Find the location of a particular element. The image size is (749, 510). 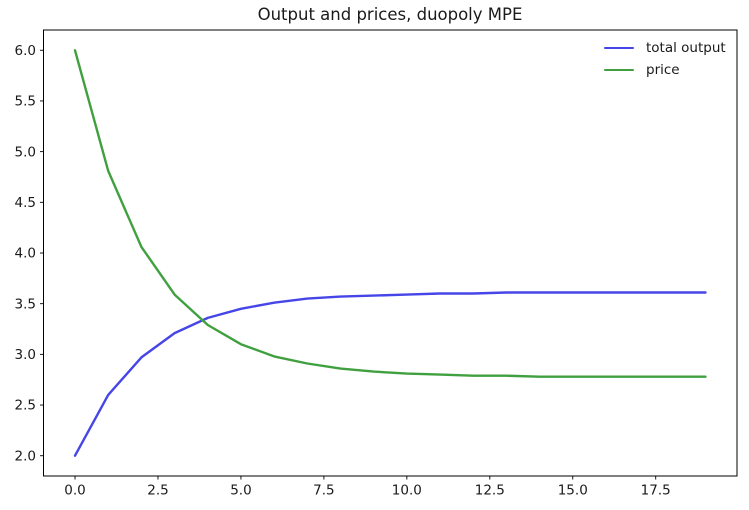

legend-entry: total output is located at coordinates (665, 48).